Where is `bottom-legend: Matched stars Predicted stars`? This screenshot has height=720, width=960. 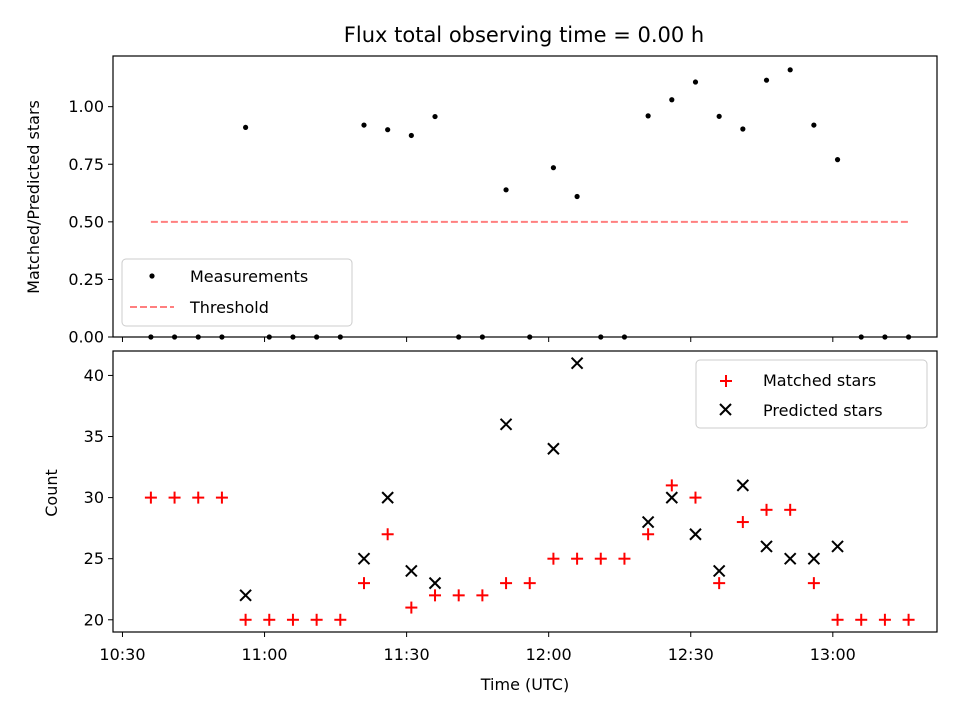
bottom-legend: Matched stars Predicted stars is located at coordinates (811, 394).